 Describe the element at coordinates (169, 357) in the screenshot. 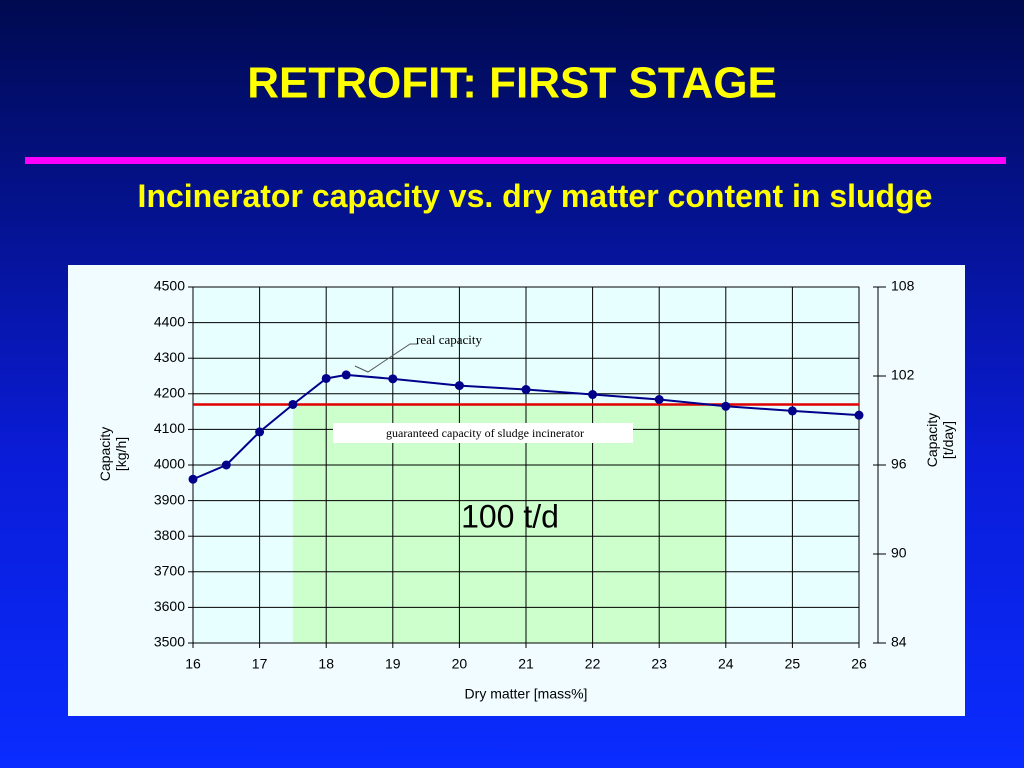

I see `y-tick-label: 4300` at that location.